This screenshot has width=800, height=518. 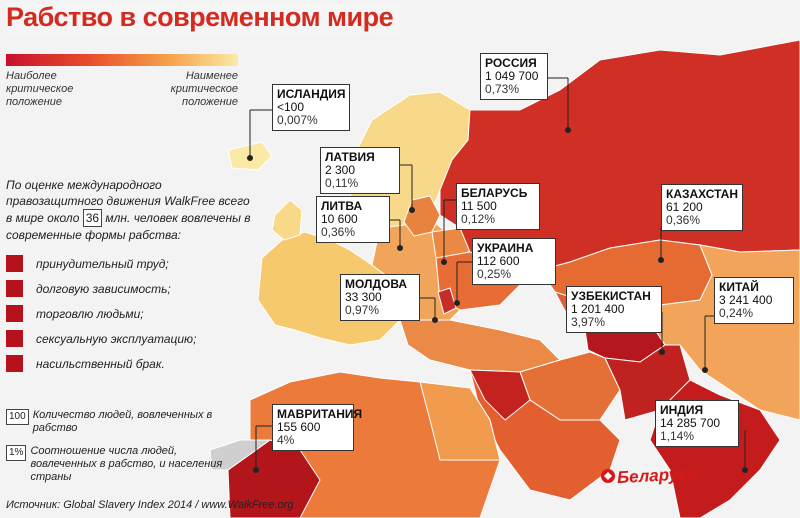 What do you see at coordinates (598, 309) in the screenshot?
I see `country-count: 1 201 400` at bounding box center [598, 309].